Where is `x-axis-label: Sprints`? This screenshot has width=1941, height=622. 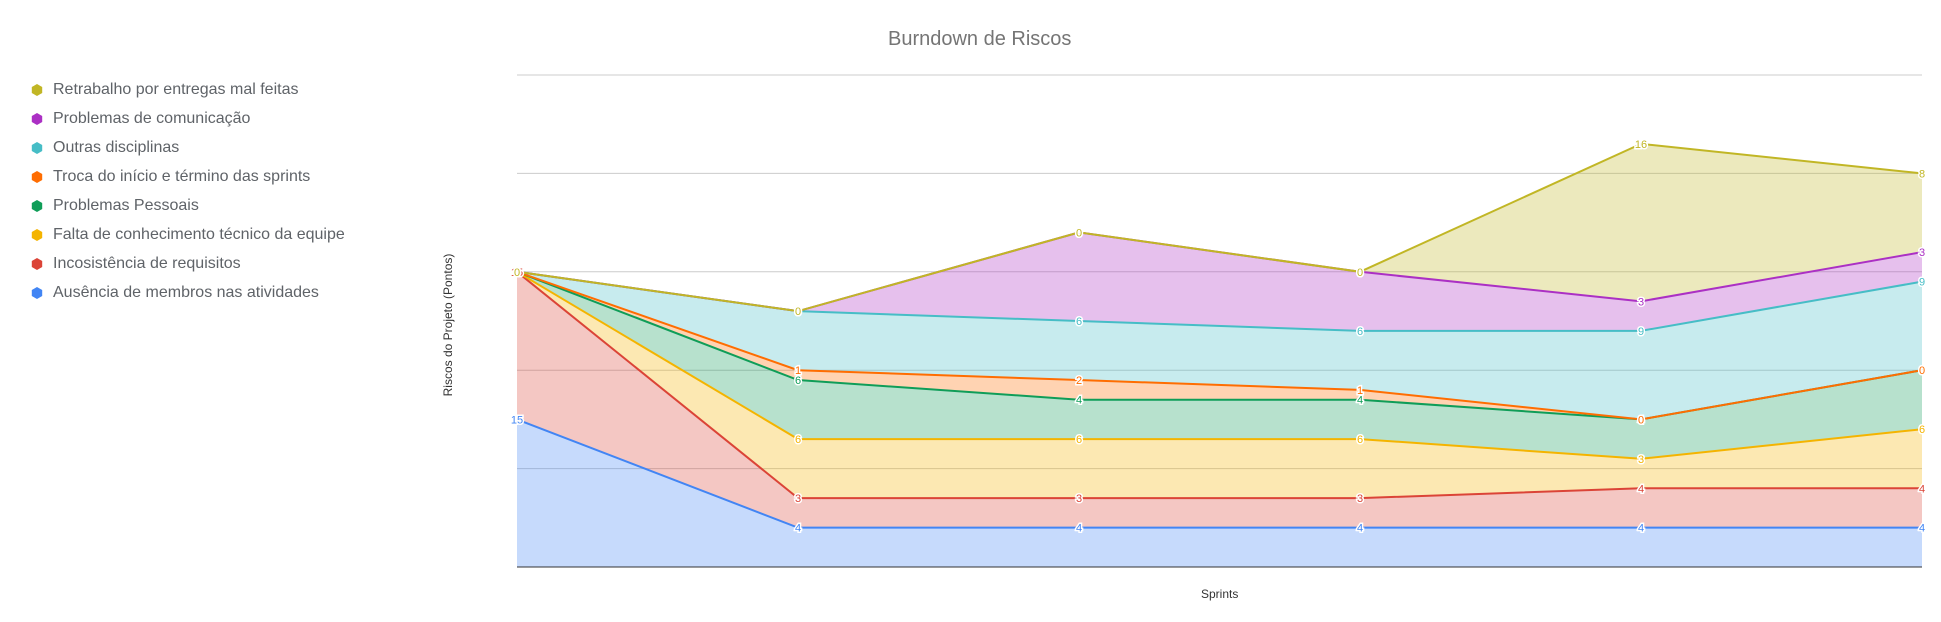 x-axis-label: Sprints is located at coordinates (1220, 594).